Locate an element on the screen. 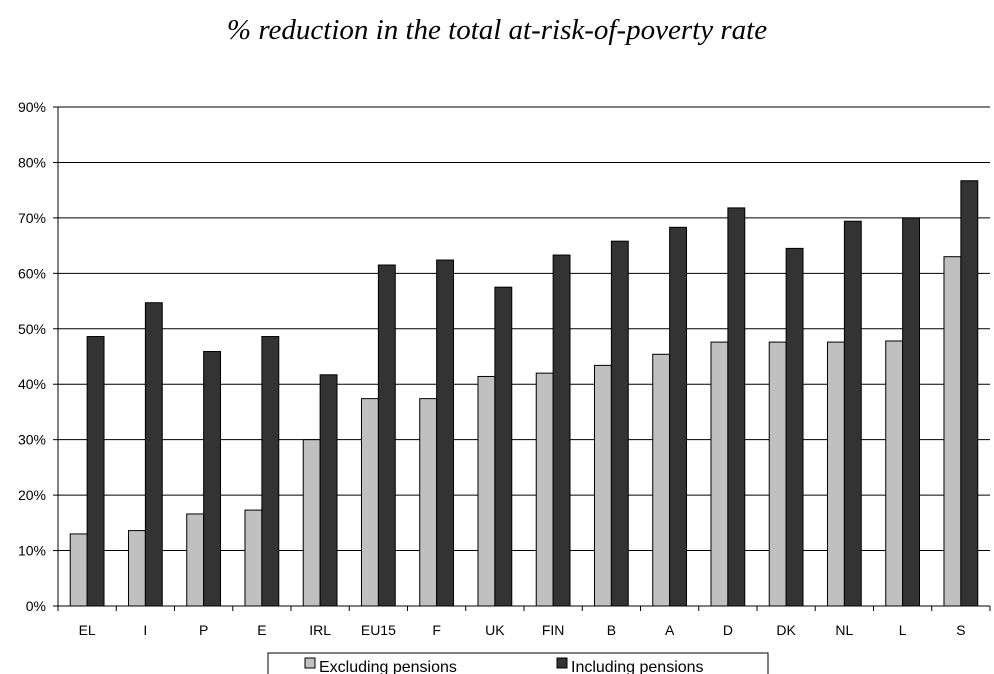  bar-excluding-nl is located at coordinates (835, 474).